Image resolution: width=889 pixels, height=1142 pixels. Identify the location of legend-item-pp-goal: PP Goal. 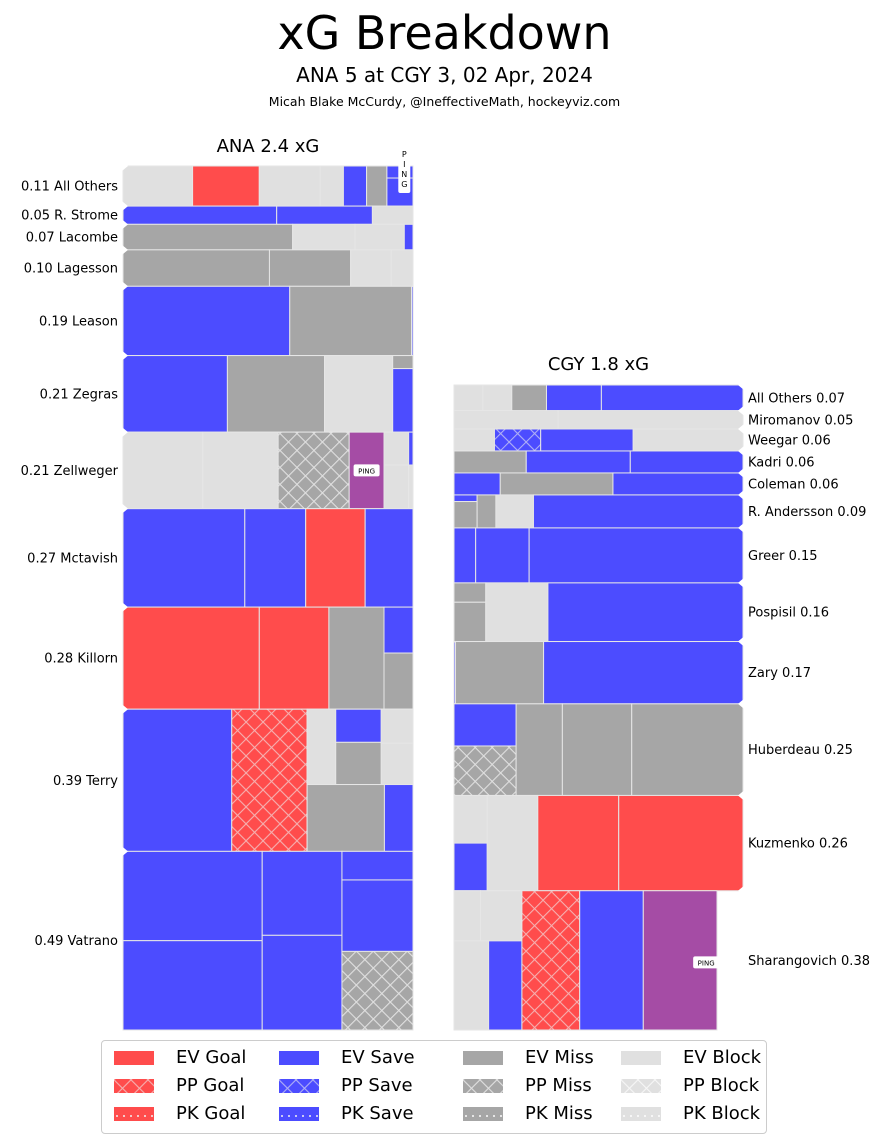
(179, 1086).